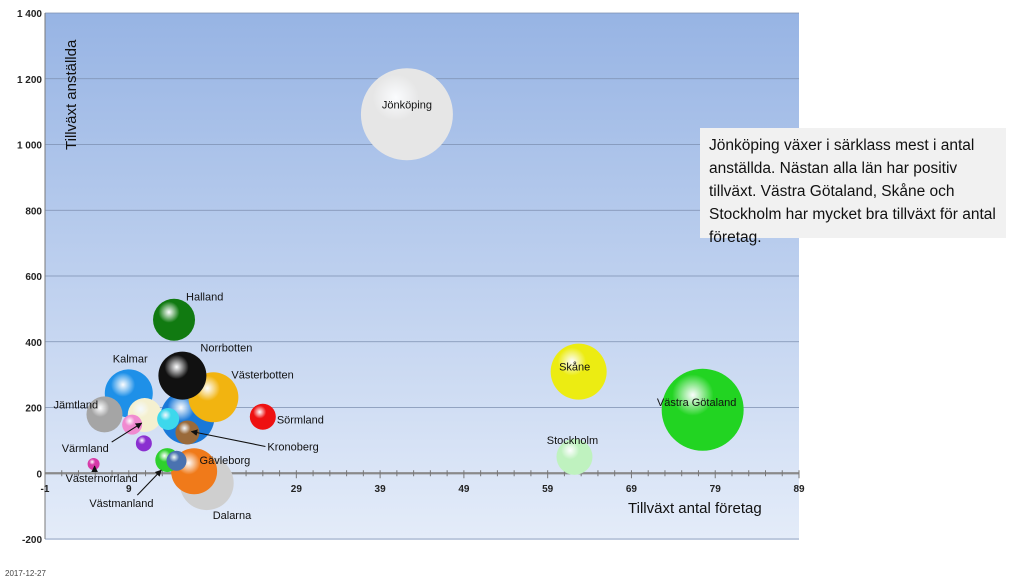 This screenshot has width=1024, height=583. Describe the element at coordinates (572, 441) in the screenshot. I see `bubble-label: Stockholm` at that location.